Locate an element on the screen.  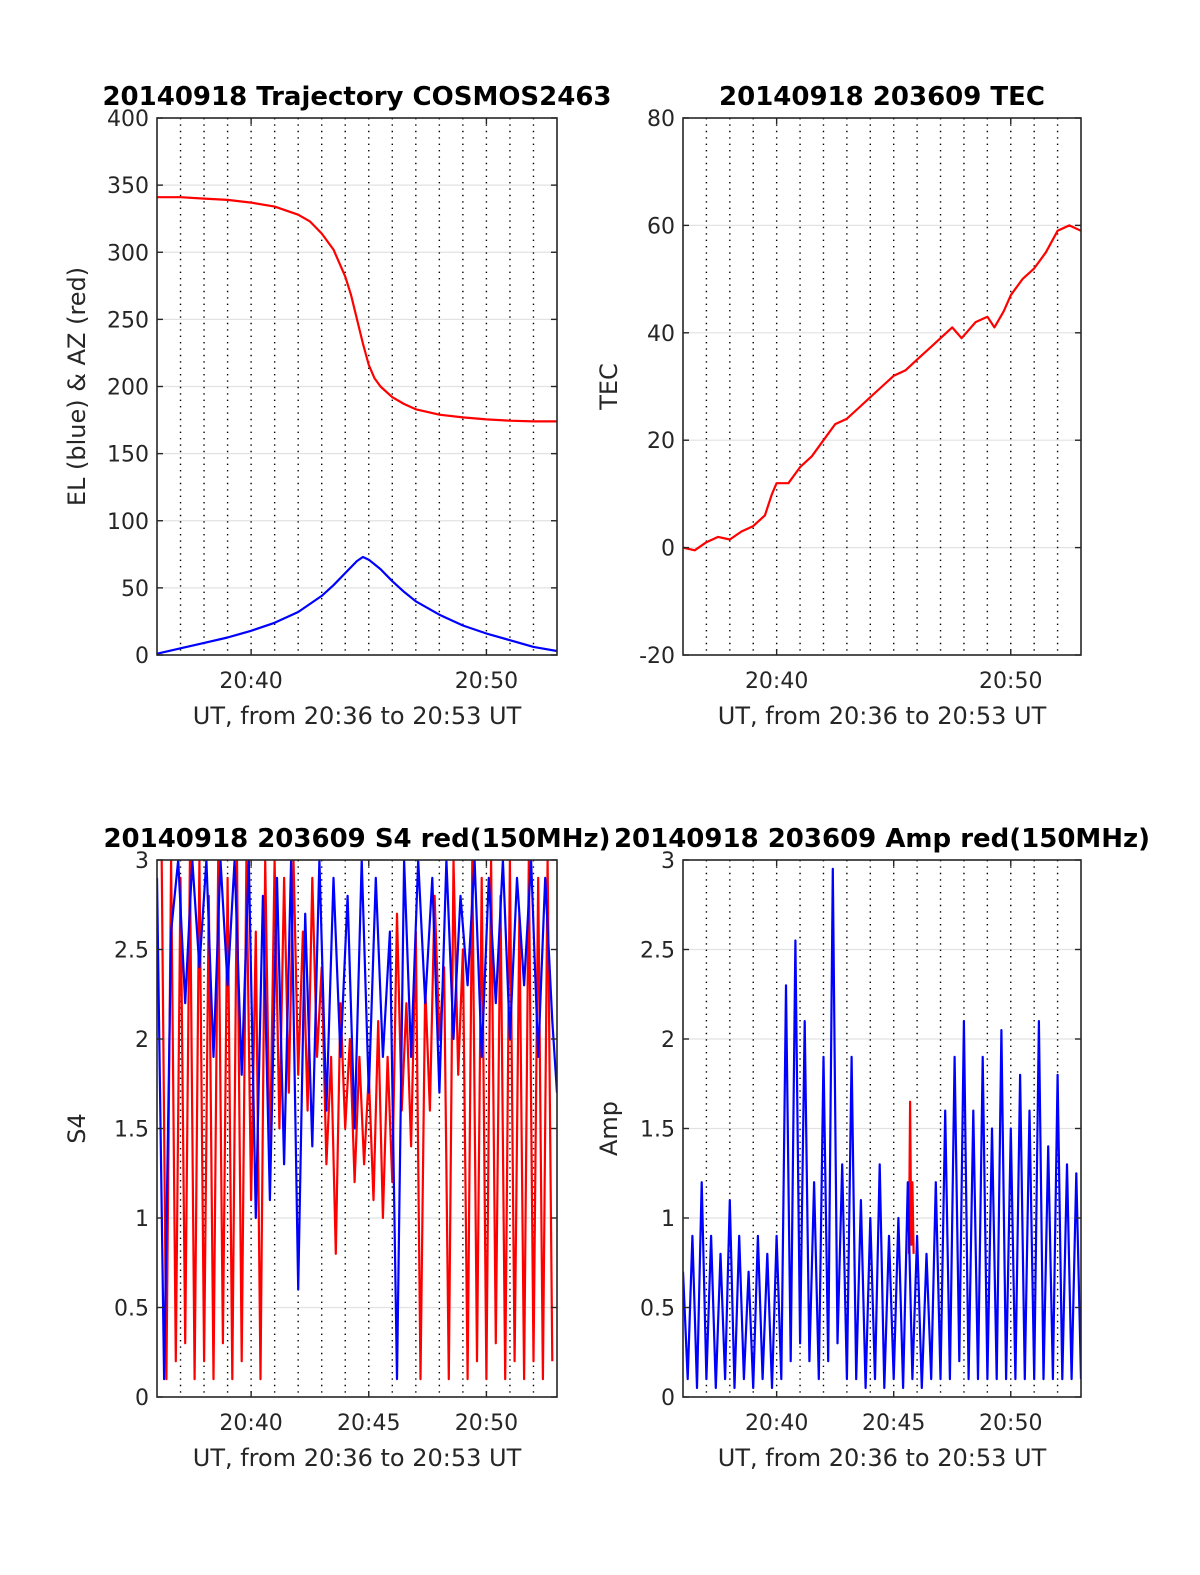
y-axis-label: EL (blue) & AZ (red) is located at coordinates (77, 386).